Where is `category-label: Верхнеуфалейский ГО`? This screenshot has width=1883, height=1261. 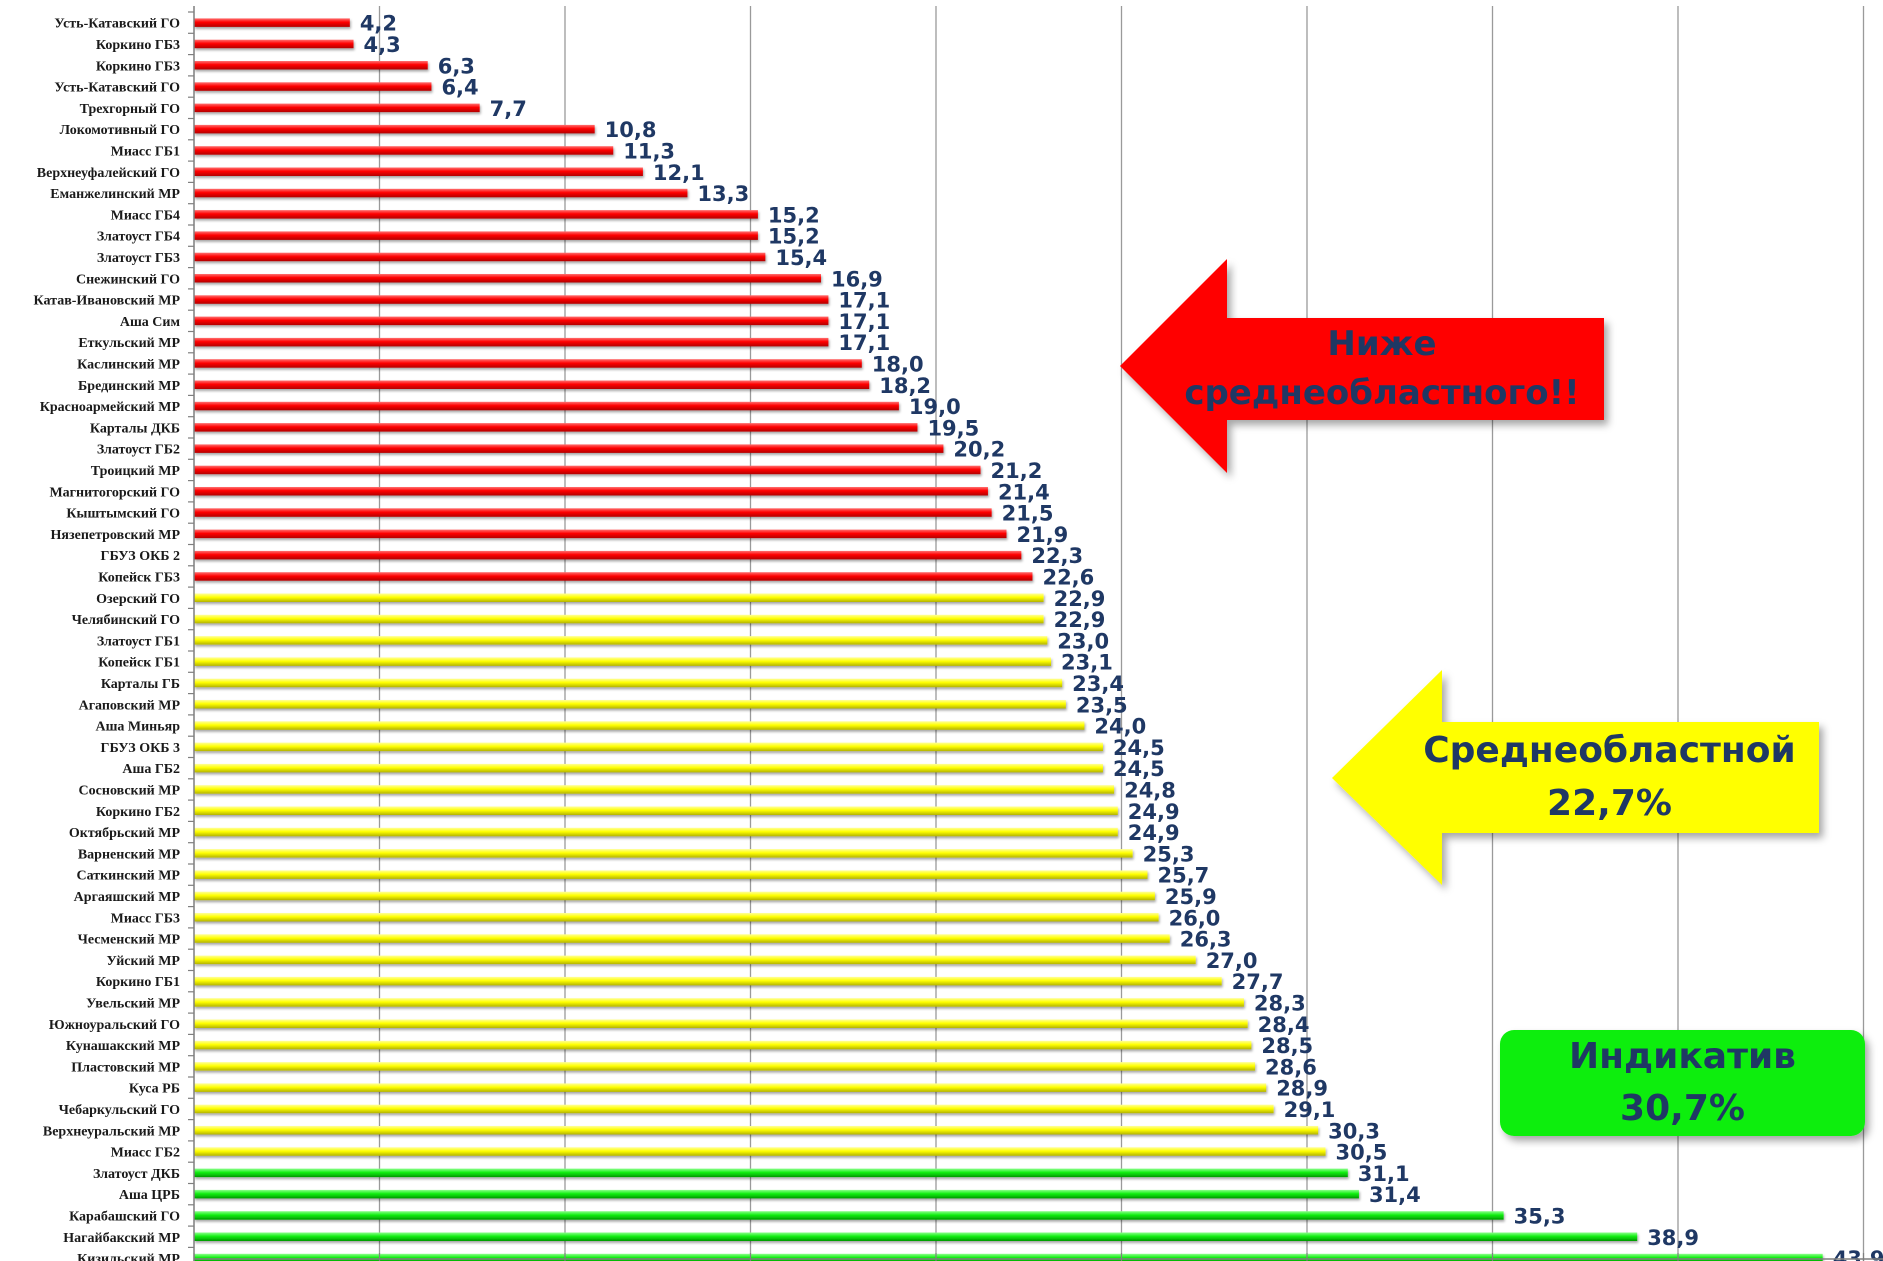 category-label: Верхнеуфалейский ГО is located at coordinates (108, 173).